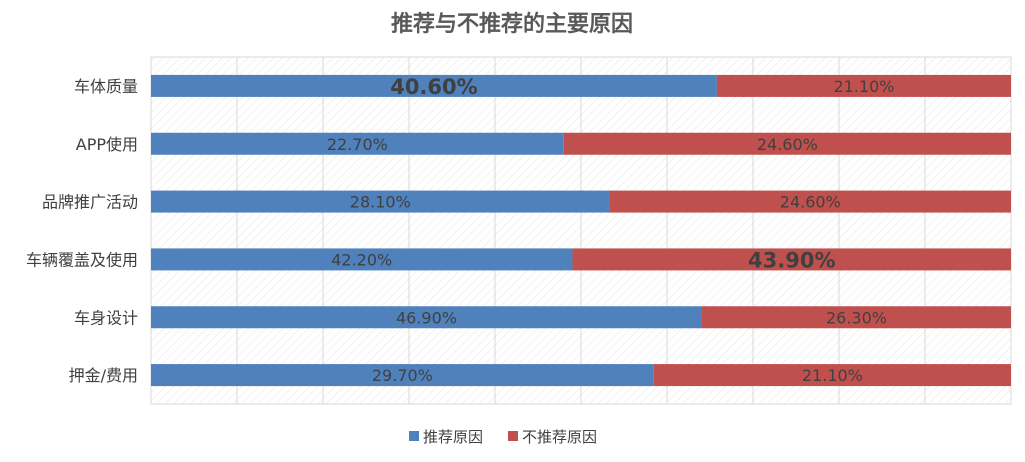  I want to click on data-label-series-1-3: 28.10%, so click(380, 202).